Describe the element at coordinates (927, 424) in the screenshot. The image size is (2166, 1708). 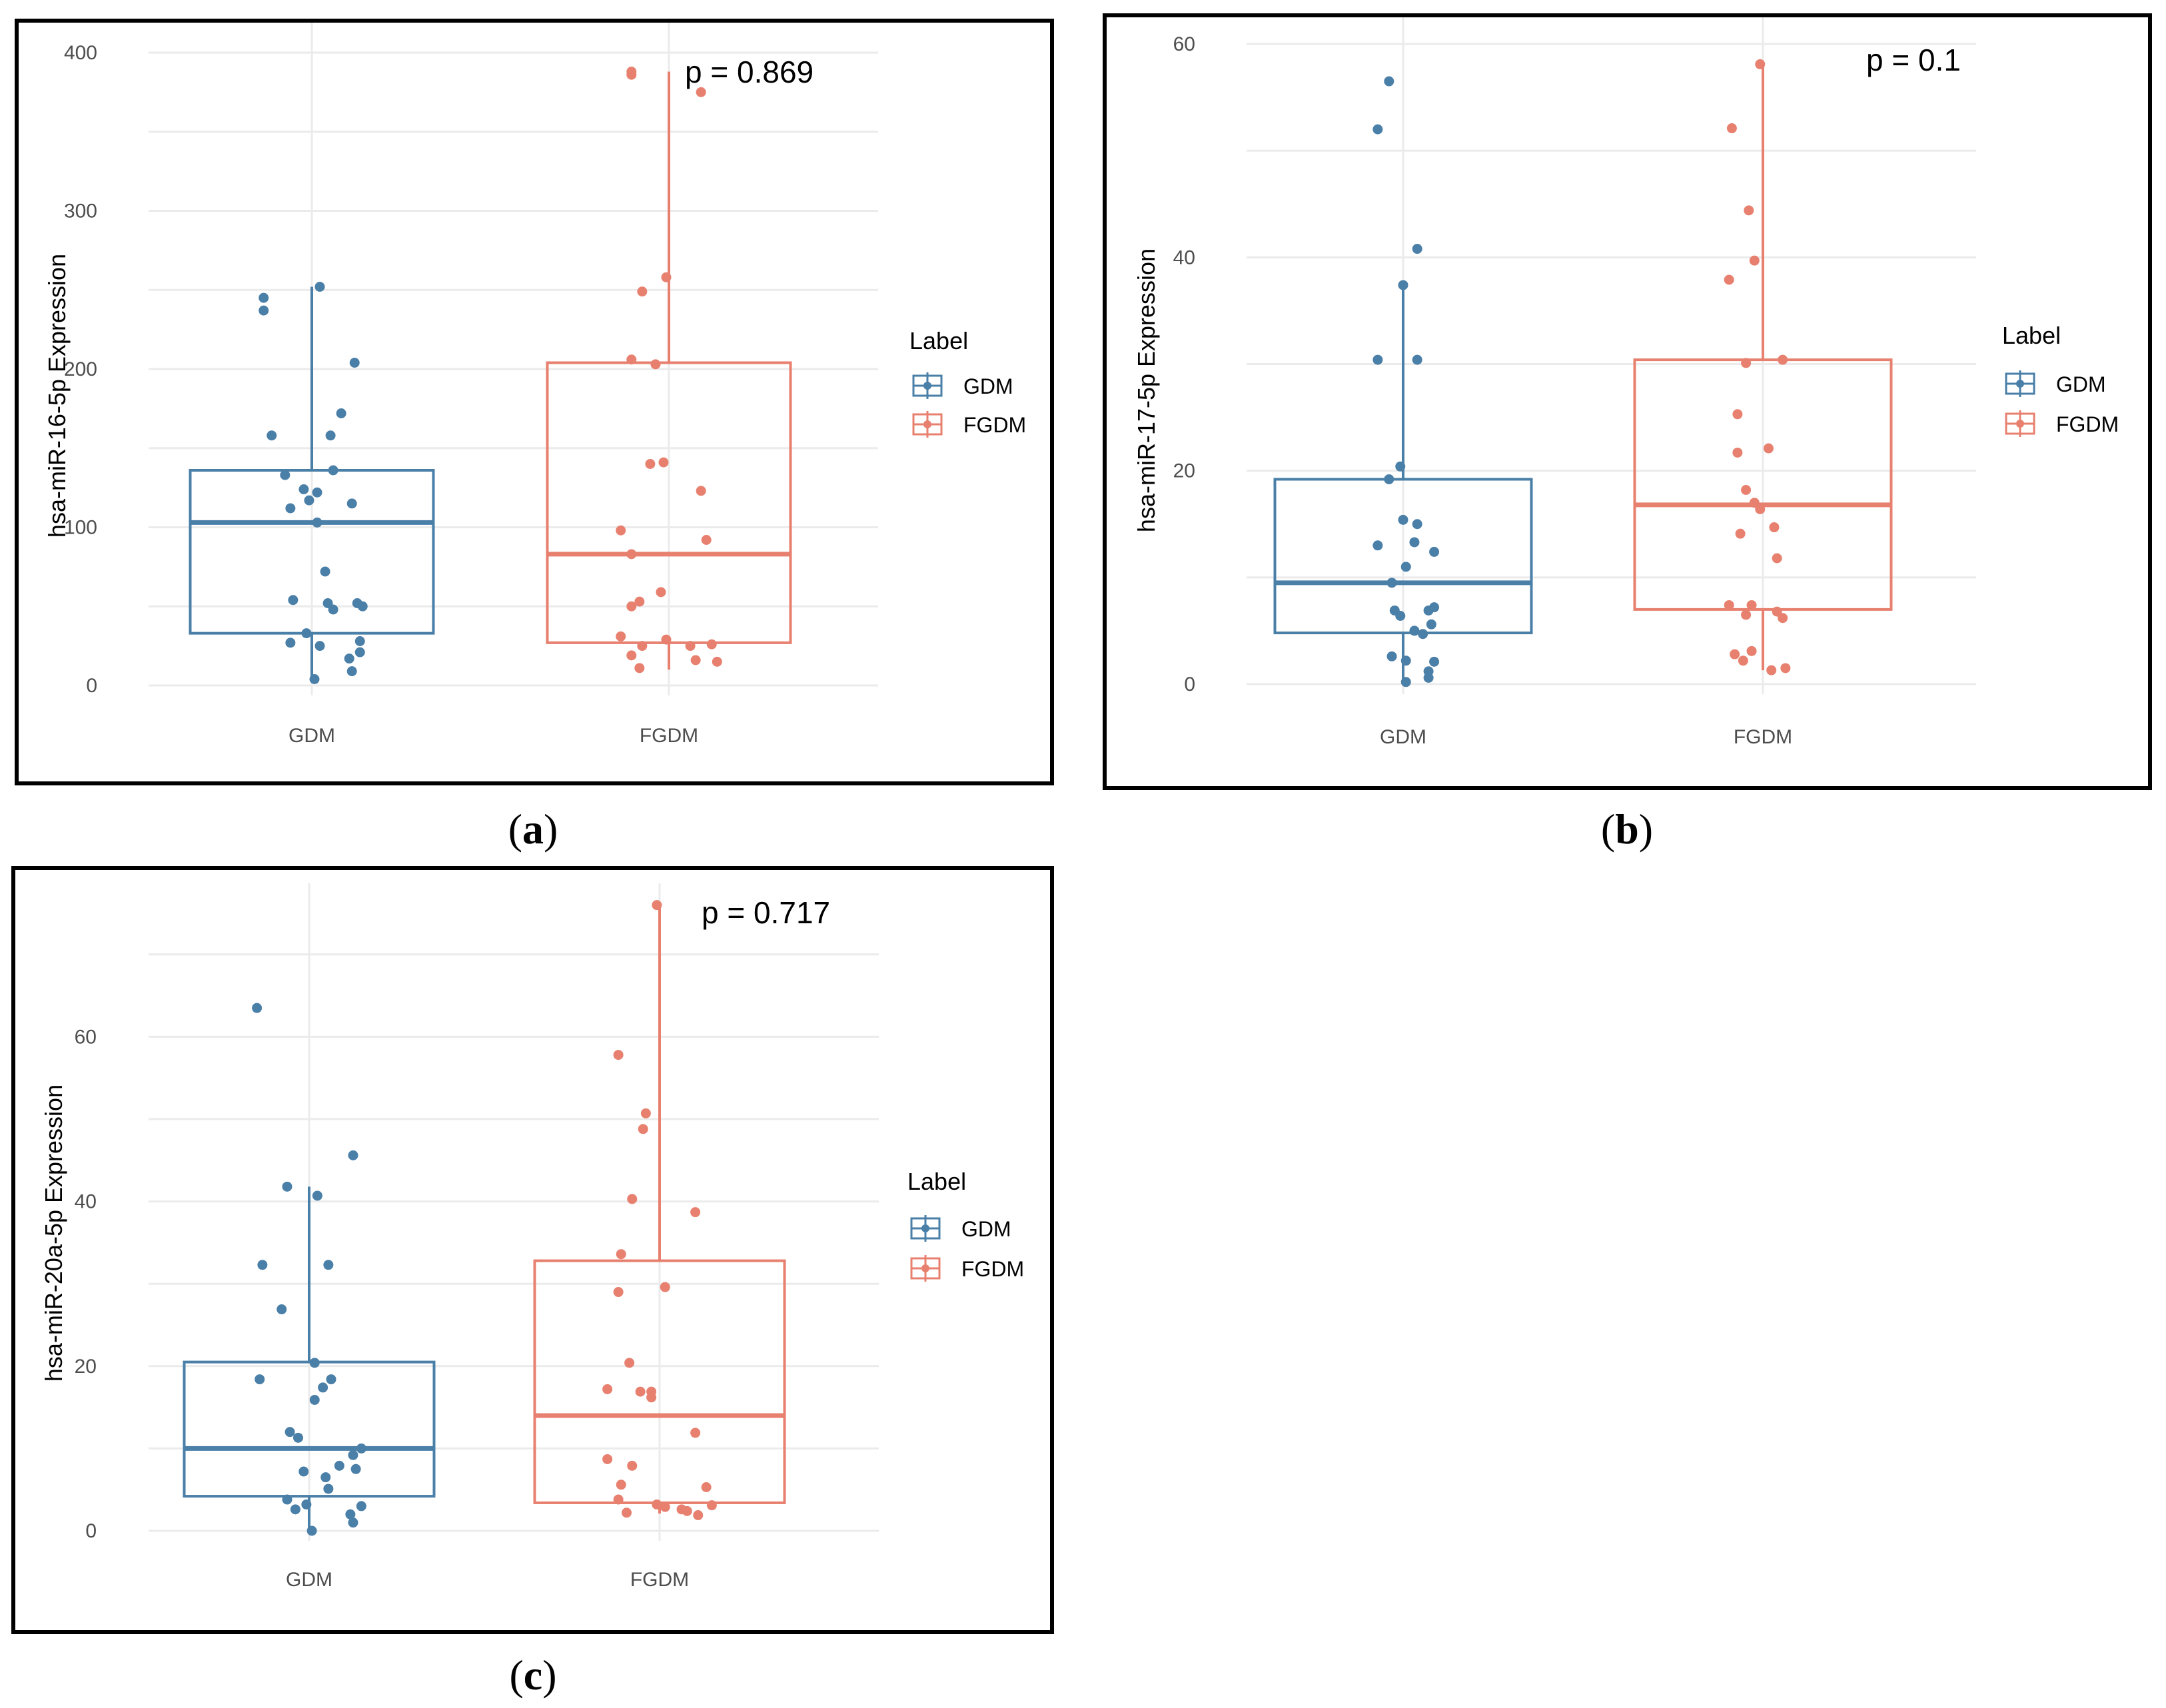
I see `chart-a-legend-swatch-point` at that location.